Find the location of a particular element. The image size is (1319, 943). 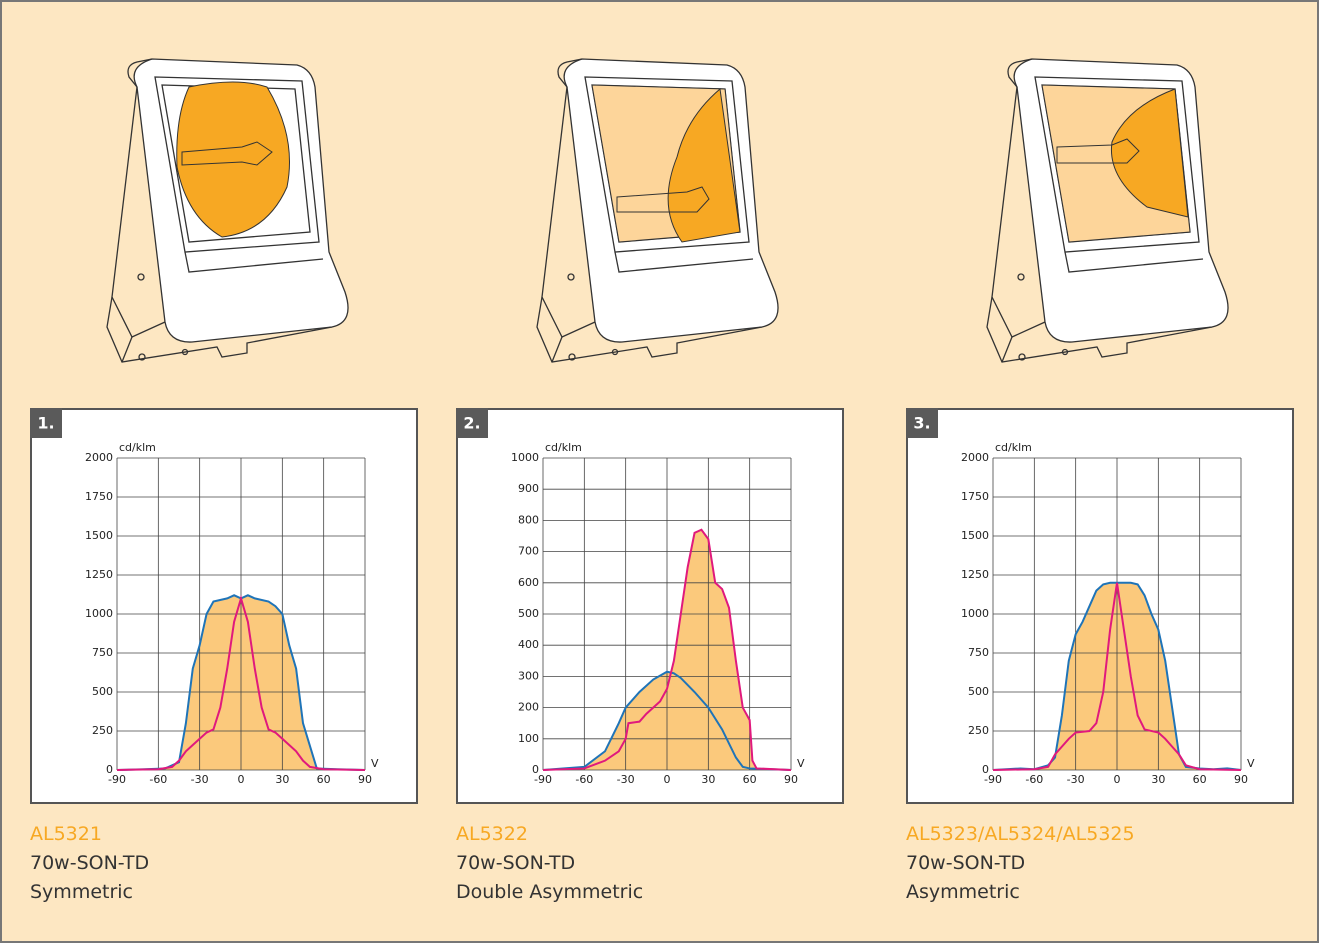

product-info: AL5322 70w-SON-TD Double Asymmetric is located at coordinates (549, 863).